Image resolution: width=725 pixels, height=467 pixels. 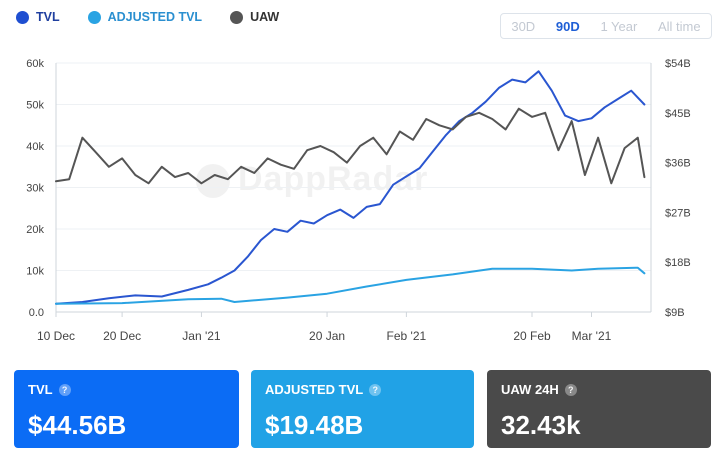 What do you see at coordinates (532, 334) in the screenshot?
I see `x-tick-label: 20 Feb` at bounding box center [532, 334].